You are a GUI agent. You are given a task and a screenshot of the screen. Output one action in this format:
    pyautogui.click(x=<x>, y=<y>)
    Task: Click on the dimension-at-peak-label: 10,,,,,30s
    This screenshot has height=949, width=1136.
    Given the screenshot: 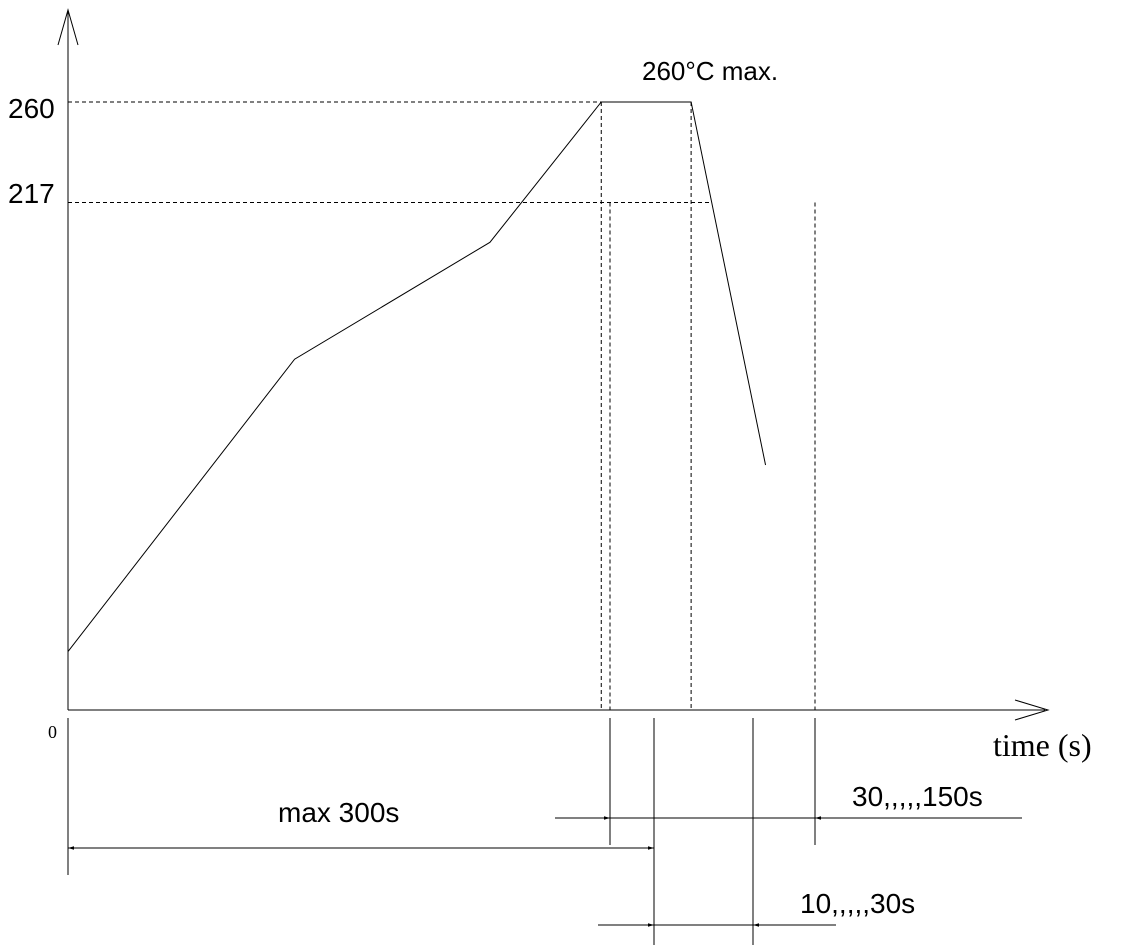 What is the action you would take?
    pyautogui.click(x=857, y=903)
    